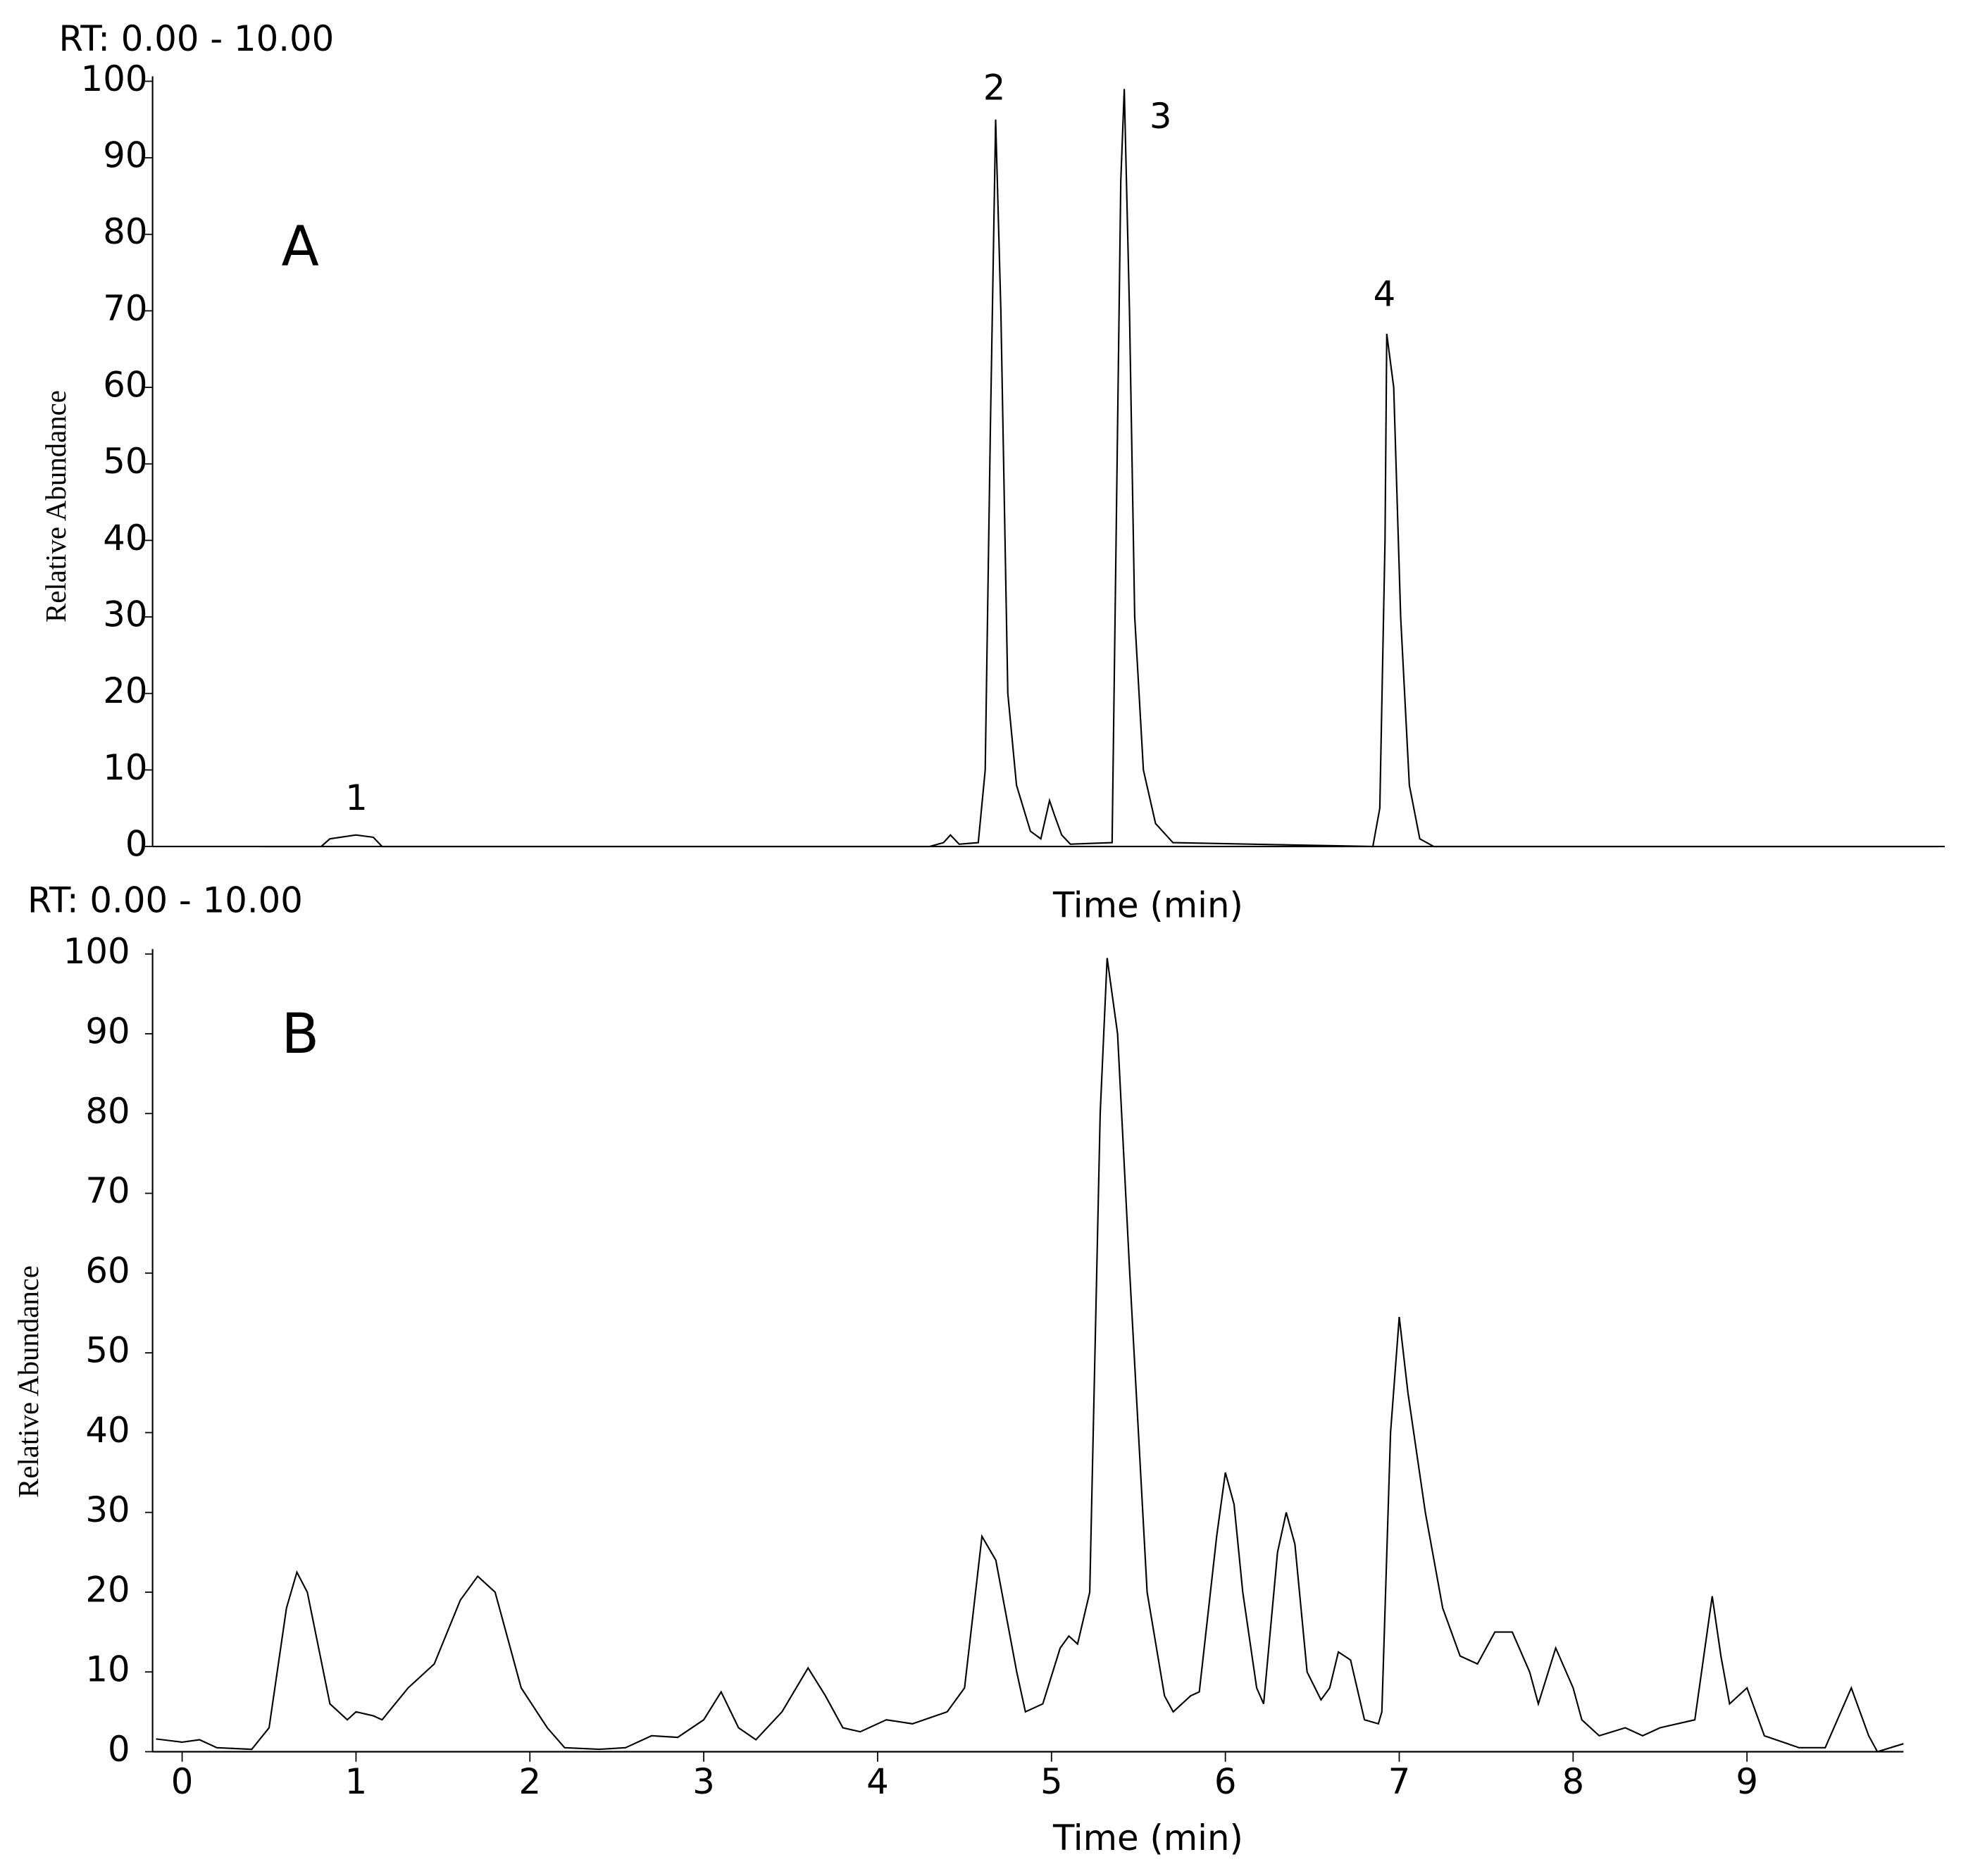 Image resolution: width=1961 pixels, height=1876 pixels. Describe the element at coordinates (1747, 1781) in the screenshot. I see `x-tick-label: 9` at that location.